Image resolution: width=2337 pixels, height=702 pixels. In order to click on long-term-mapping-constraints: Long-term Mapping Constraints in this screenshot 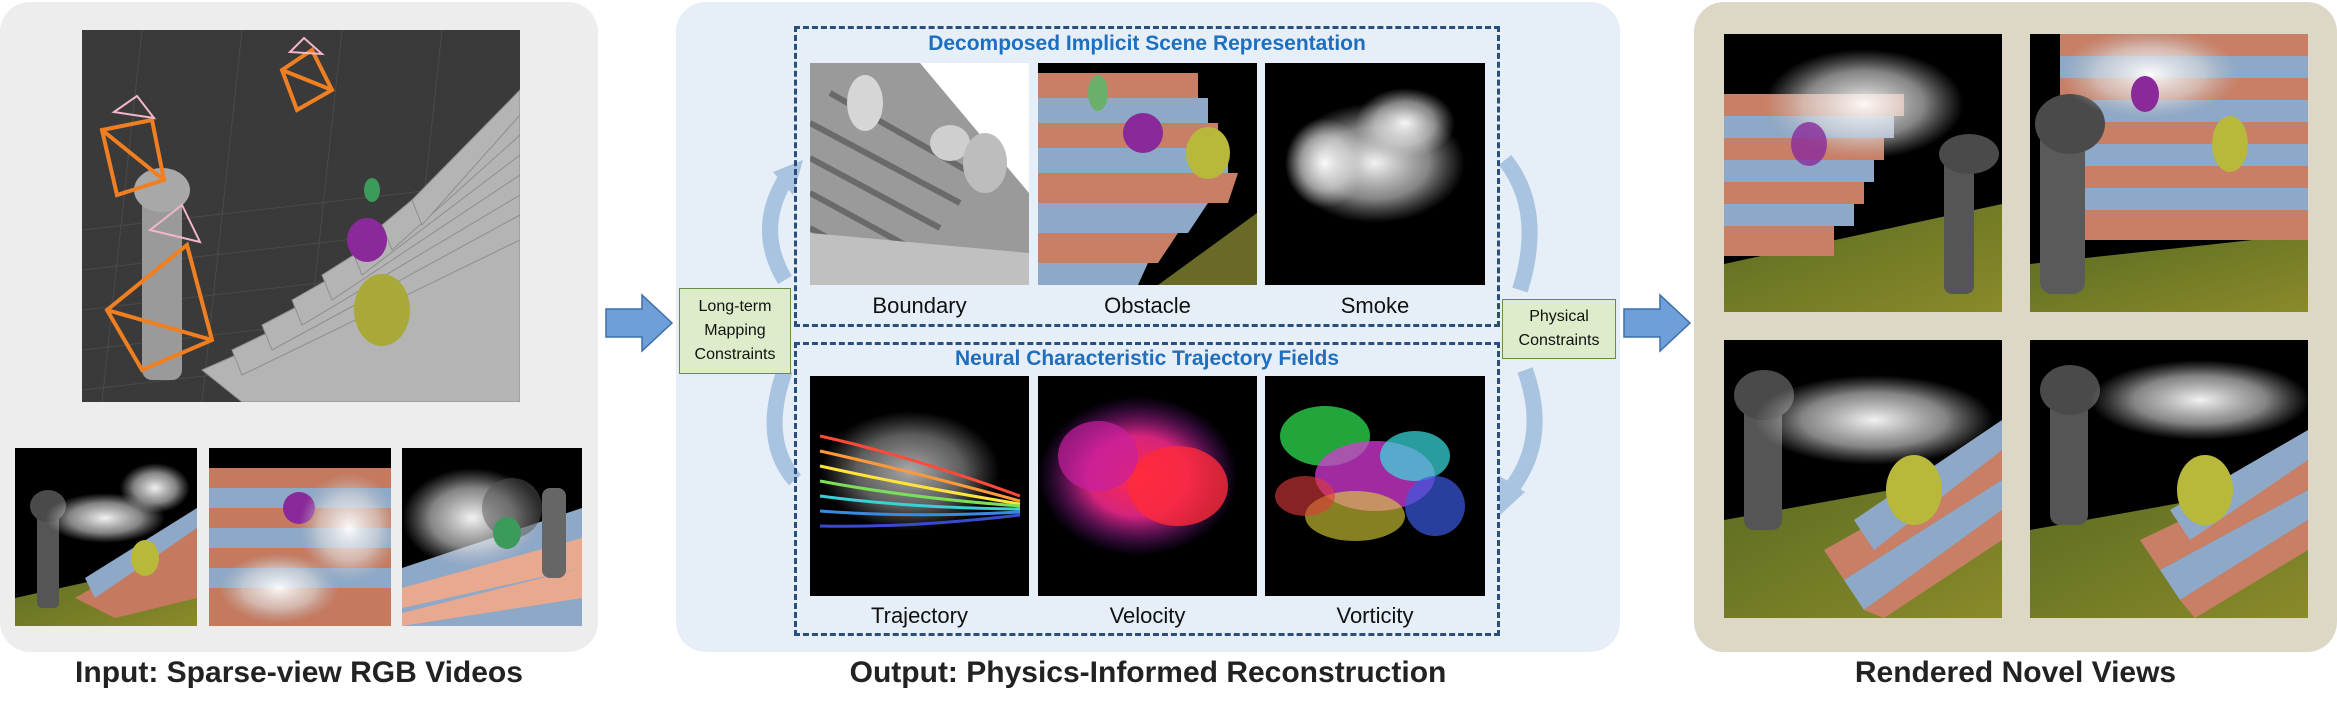, I will do `click(735, 331)`.